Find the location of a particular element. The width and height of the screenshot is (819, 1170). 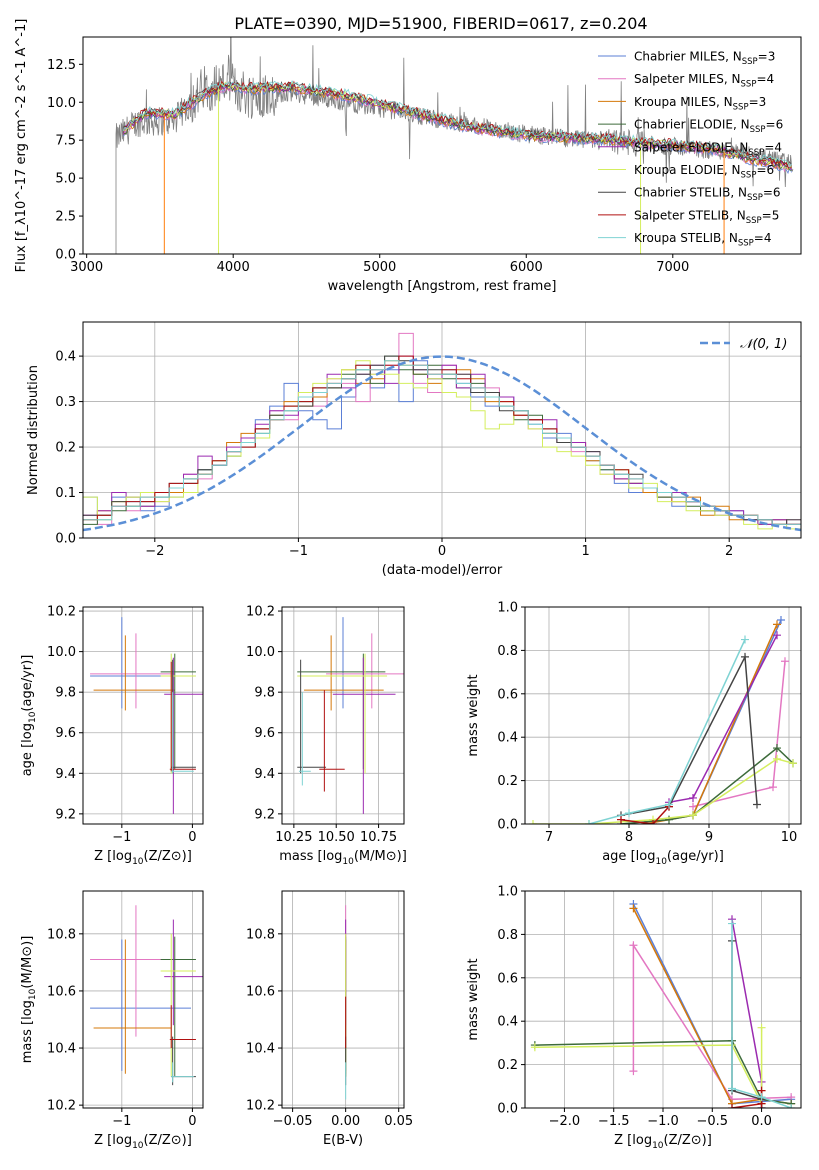

age-mass-axes-xlabel-main: mass [log is located at coordinates (310, 856).